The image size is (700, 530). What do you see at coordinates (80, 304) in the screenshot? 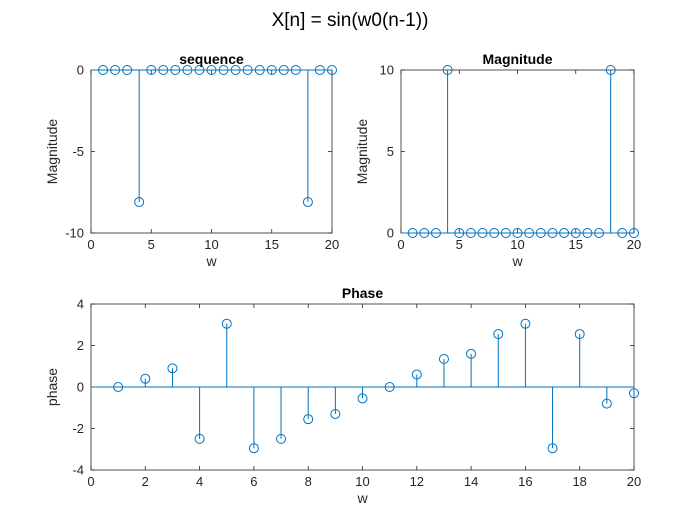
I see `y-tick-label: 4` at bounding box center [80, 304].